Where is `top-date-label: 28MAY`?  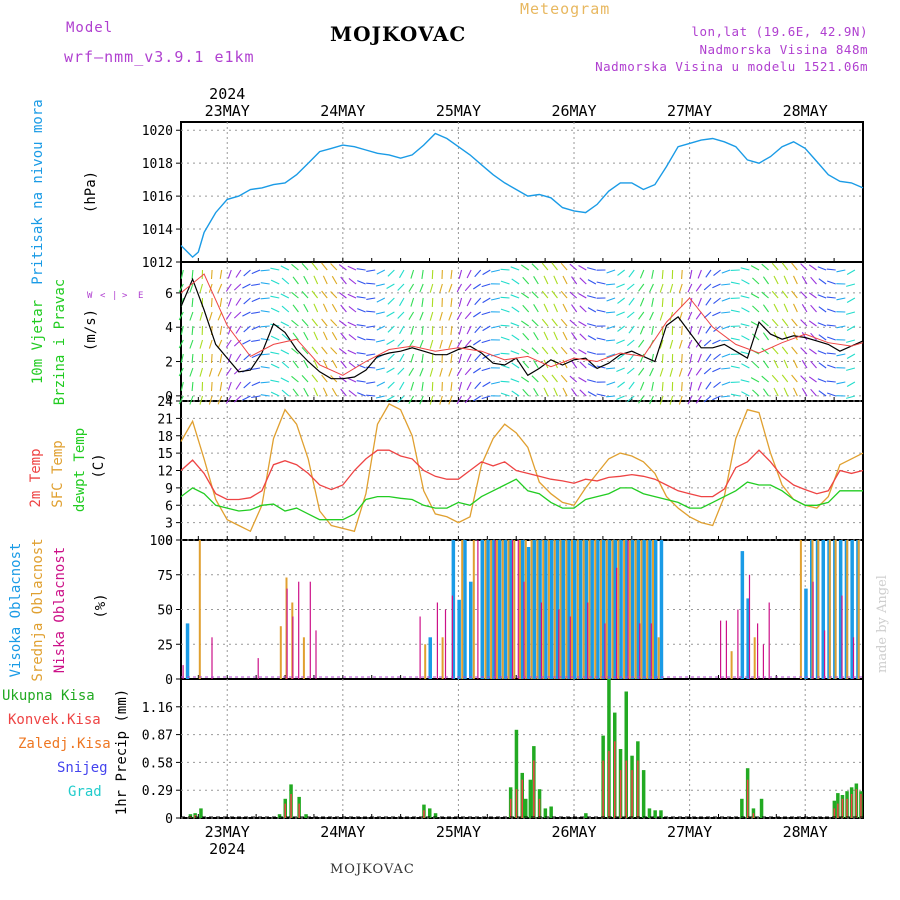
top-date-label: 28MAY is located at coordinates (805, 111).